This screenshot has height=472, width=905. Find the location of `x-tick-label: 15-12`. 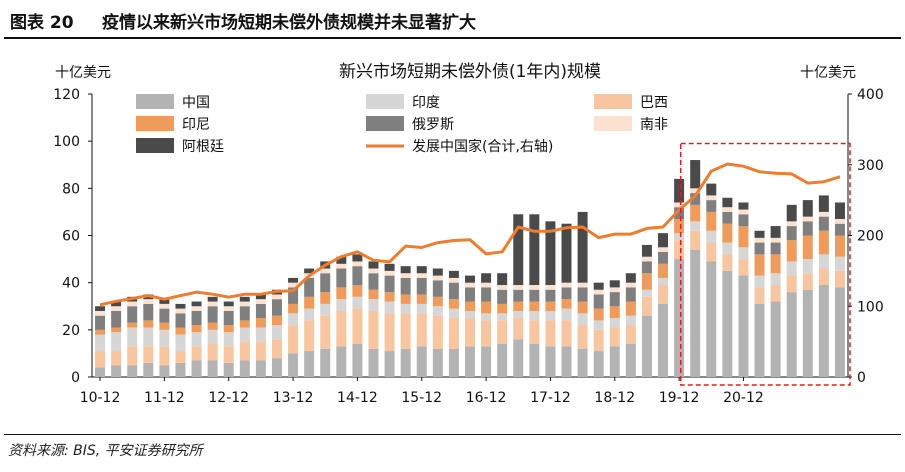

x-tick-label: 15-12 is located at coordinates (421, 398).